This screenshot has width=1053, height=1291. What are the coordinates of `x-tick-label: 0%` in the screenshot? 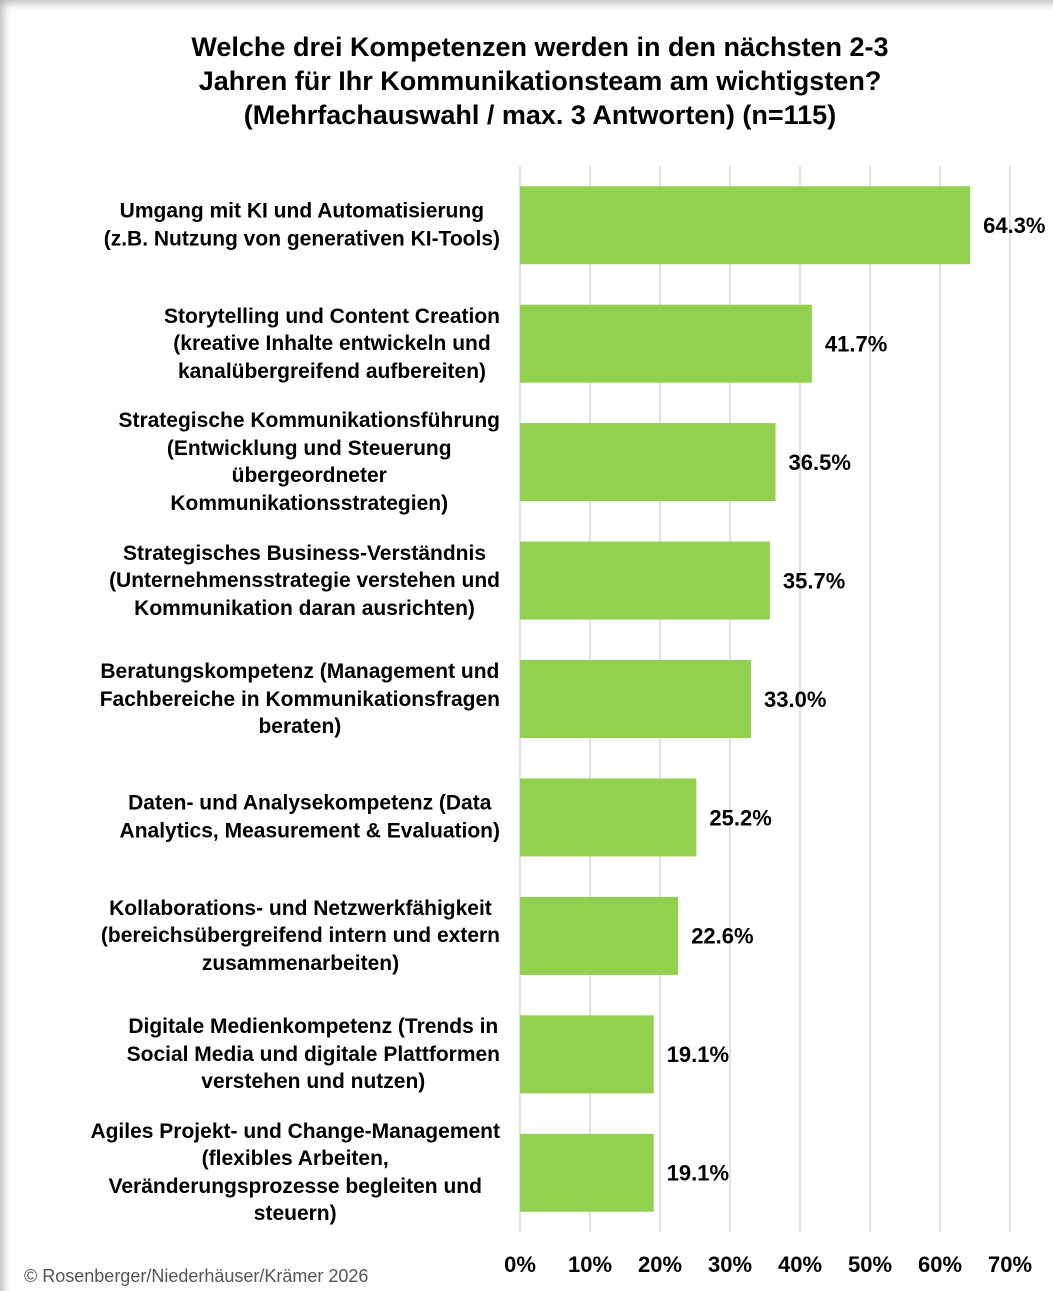 It's located at (520, 1264).